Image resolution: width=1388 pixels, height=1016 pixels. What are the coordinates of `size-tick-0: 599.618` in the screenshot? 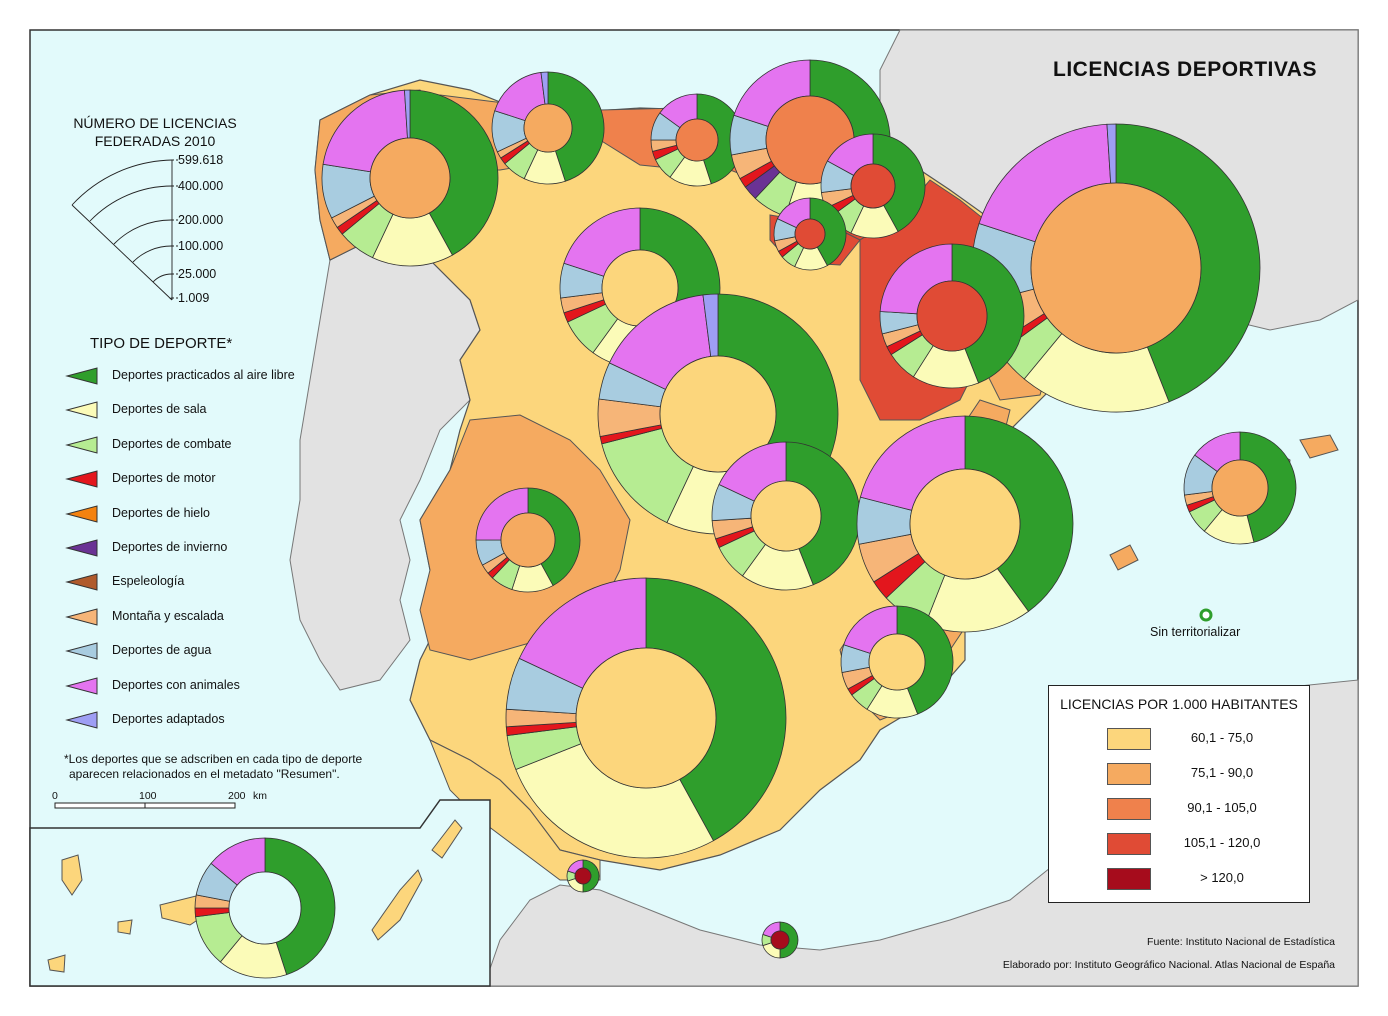 It's located at (201, 160).